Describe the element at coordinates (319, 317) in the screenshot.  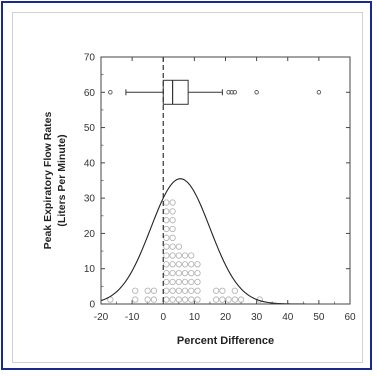
I see `x-tick-label: 50` at that location.